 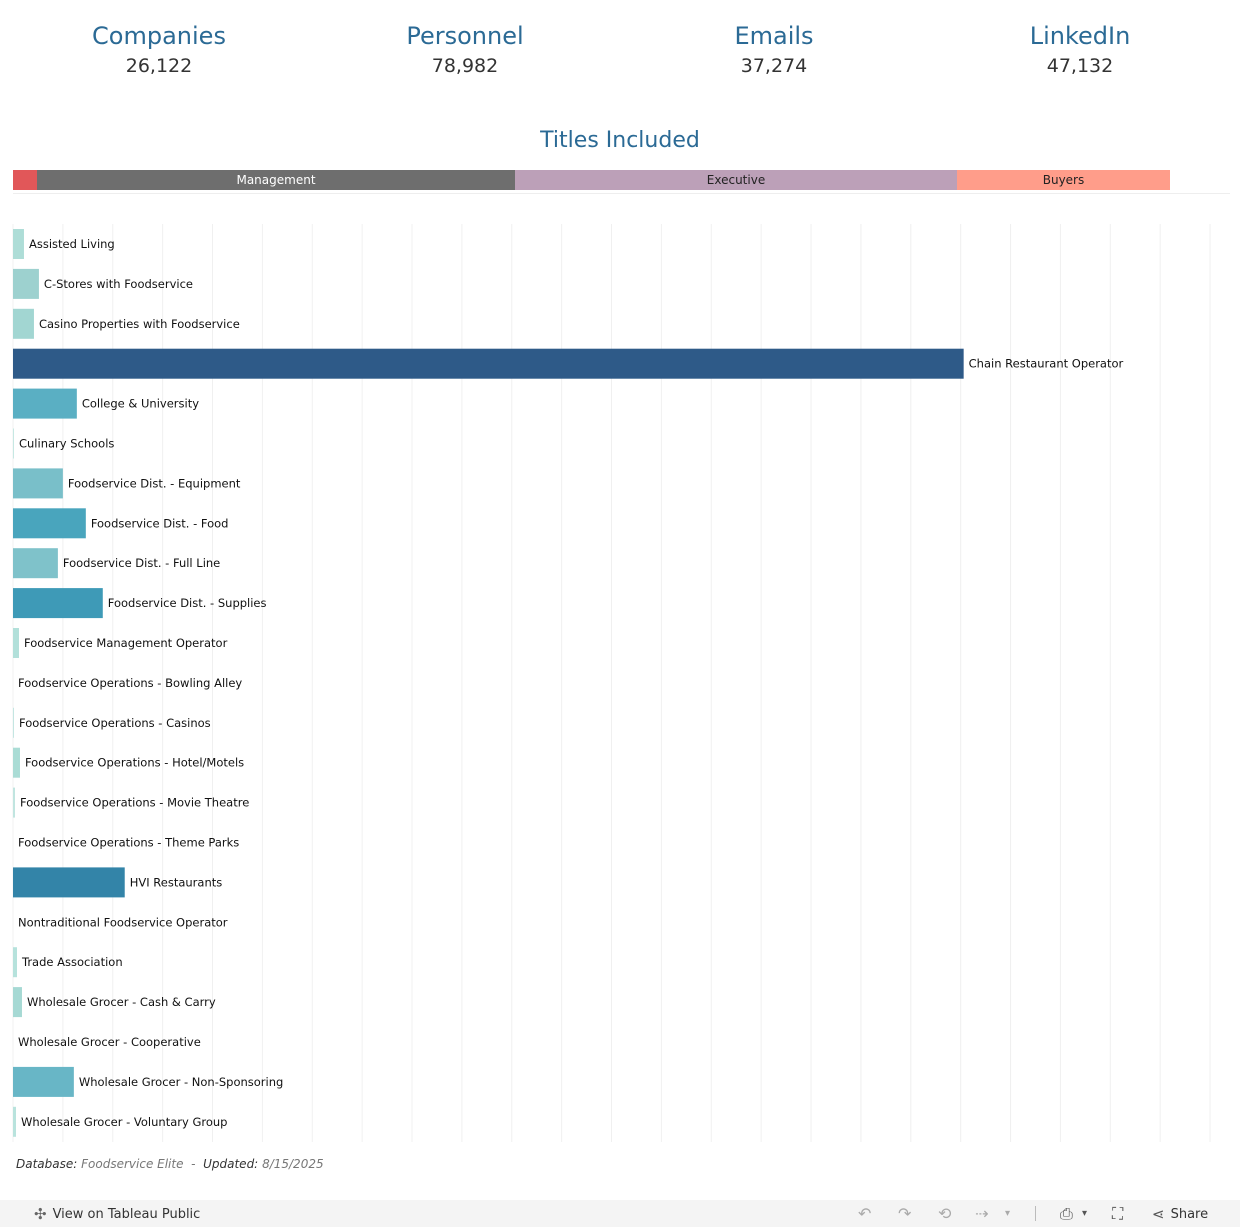 What do you see at coordinates (774, 66) in the screenshot?
I see `kpi-value: 37,274` at bounding box center [774, 66].